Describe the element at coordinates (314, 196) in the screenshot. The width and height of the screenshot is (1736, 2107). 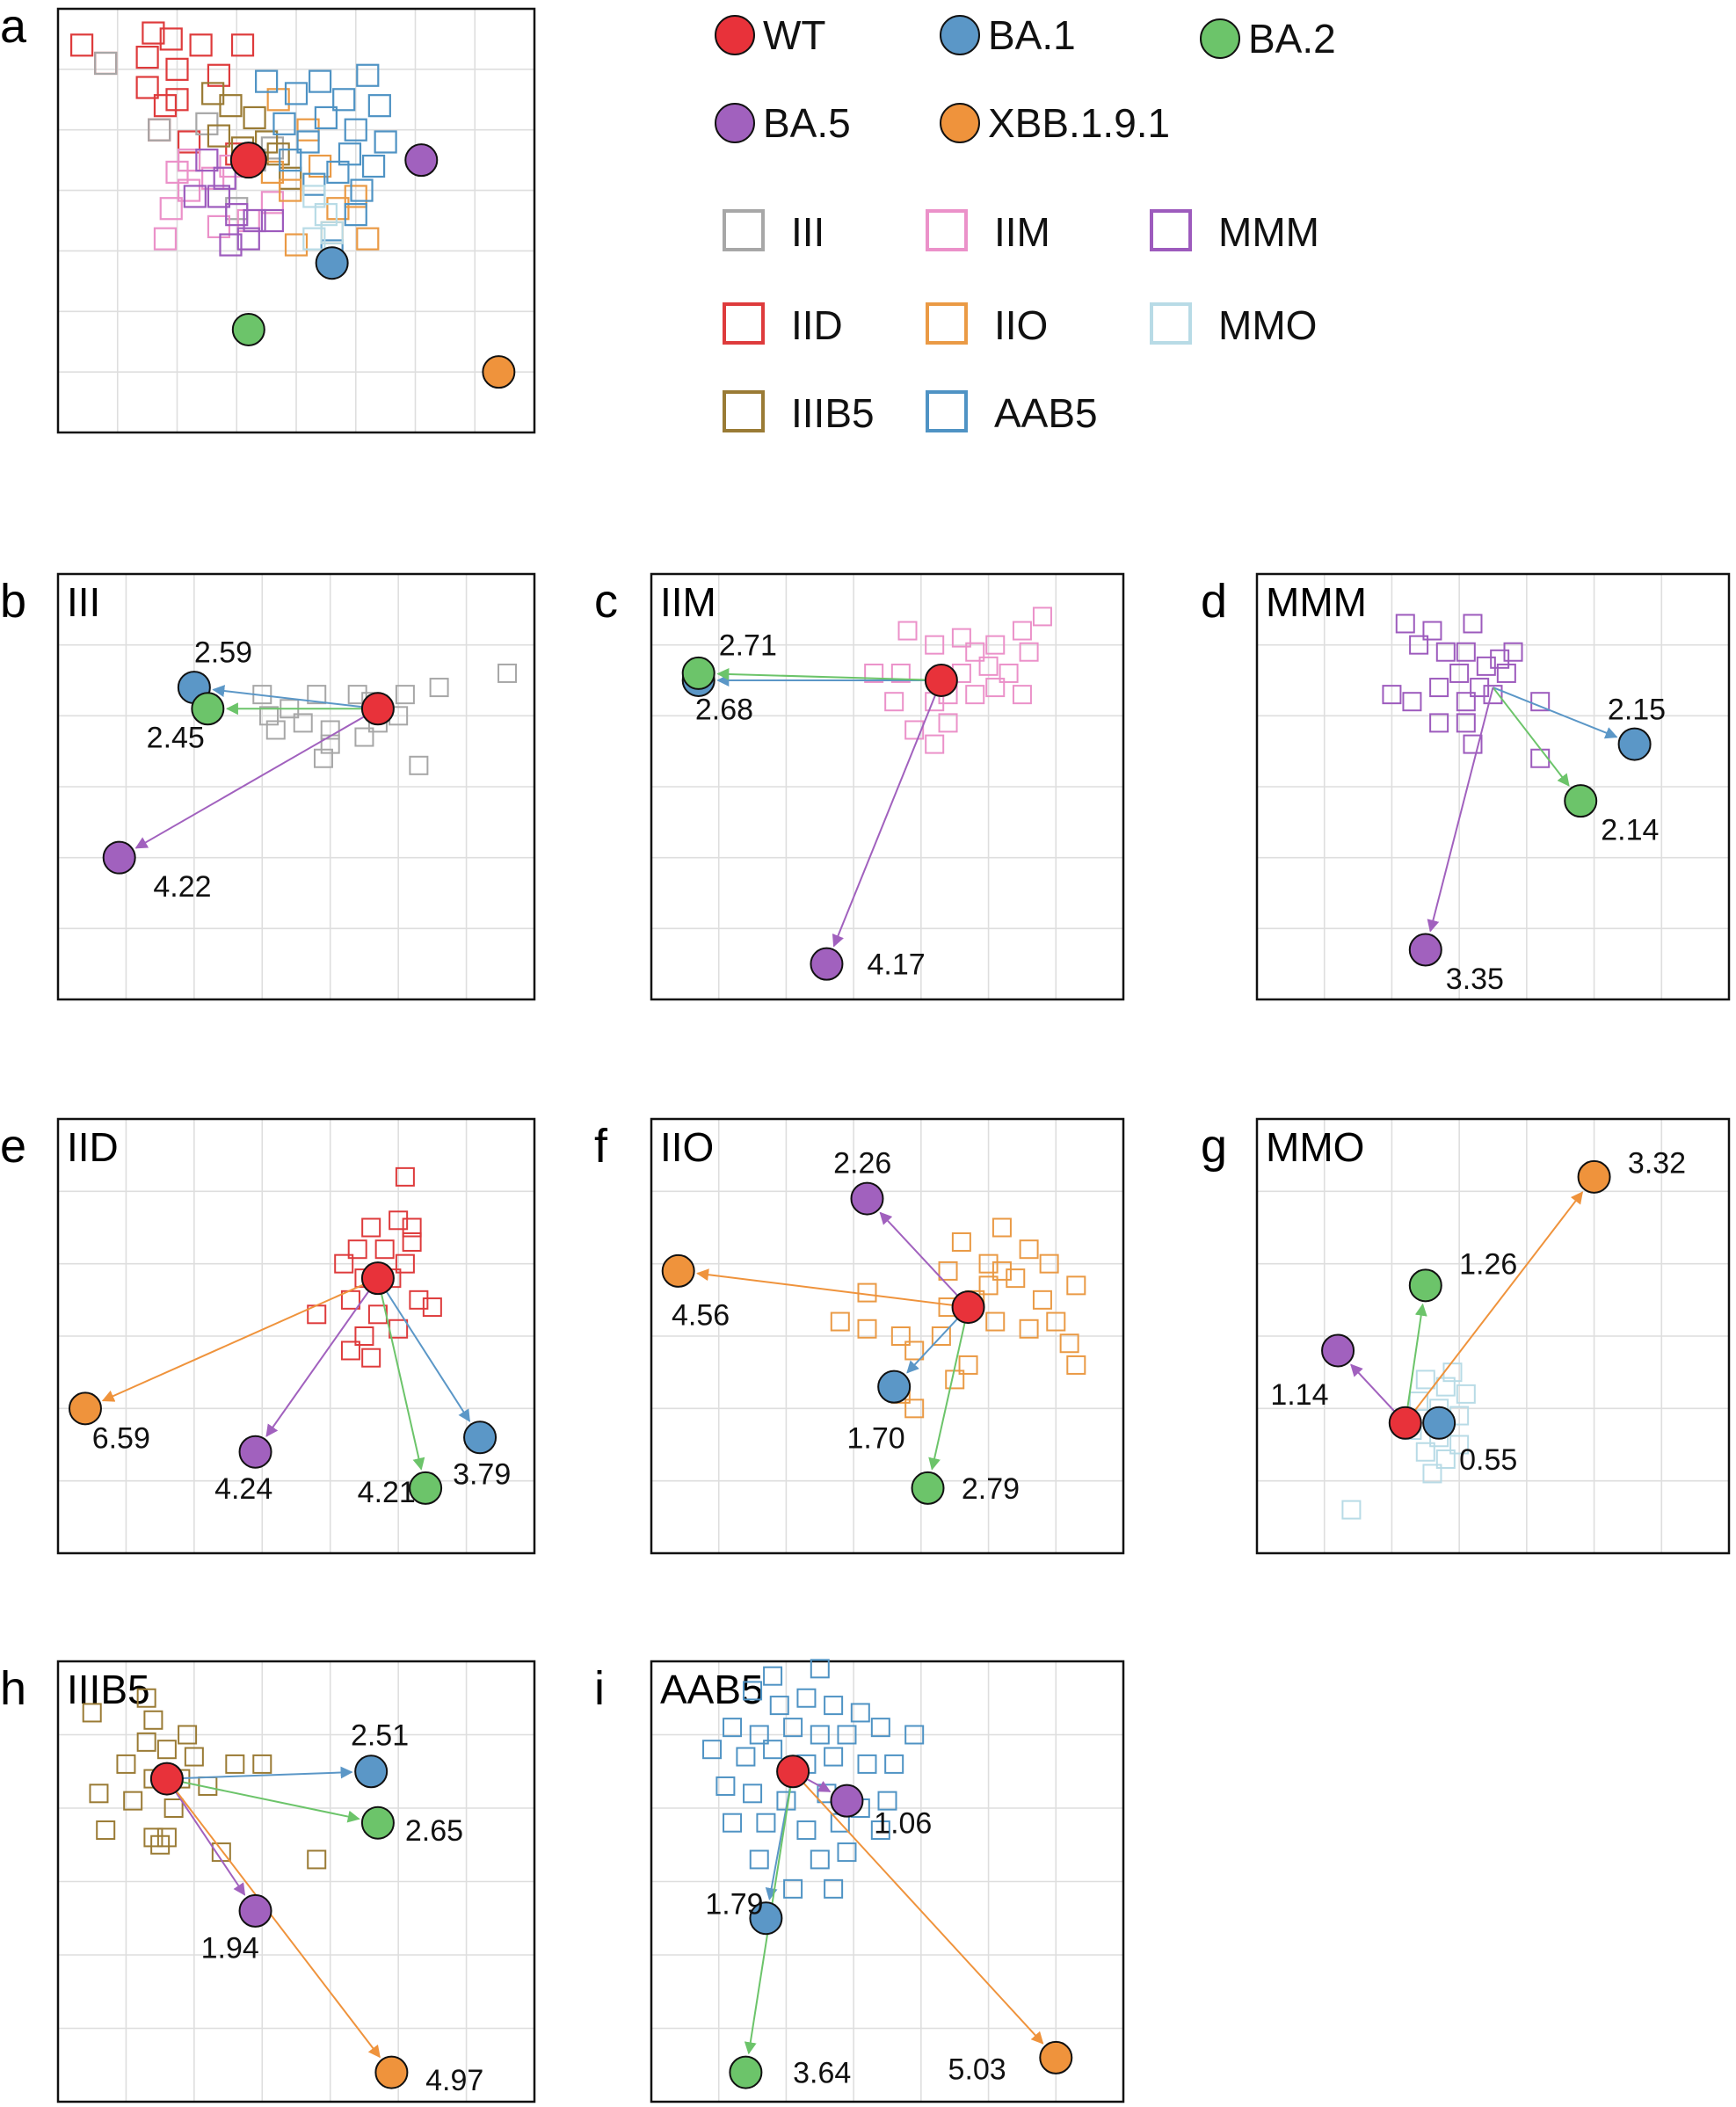
I see `serum-point-MMO` at that location.